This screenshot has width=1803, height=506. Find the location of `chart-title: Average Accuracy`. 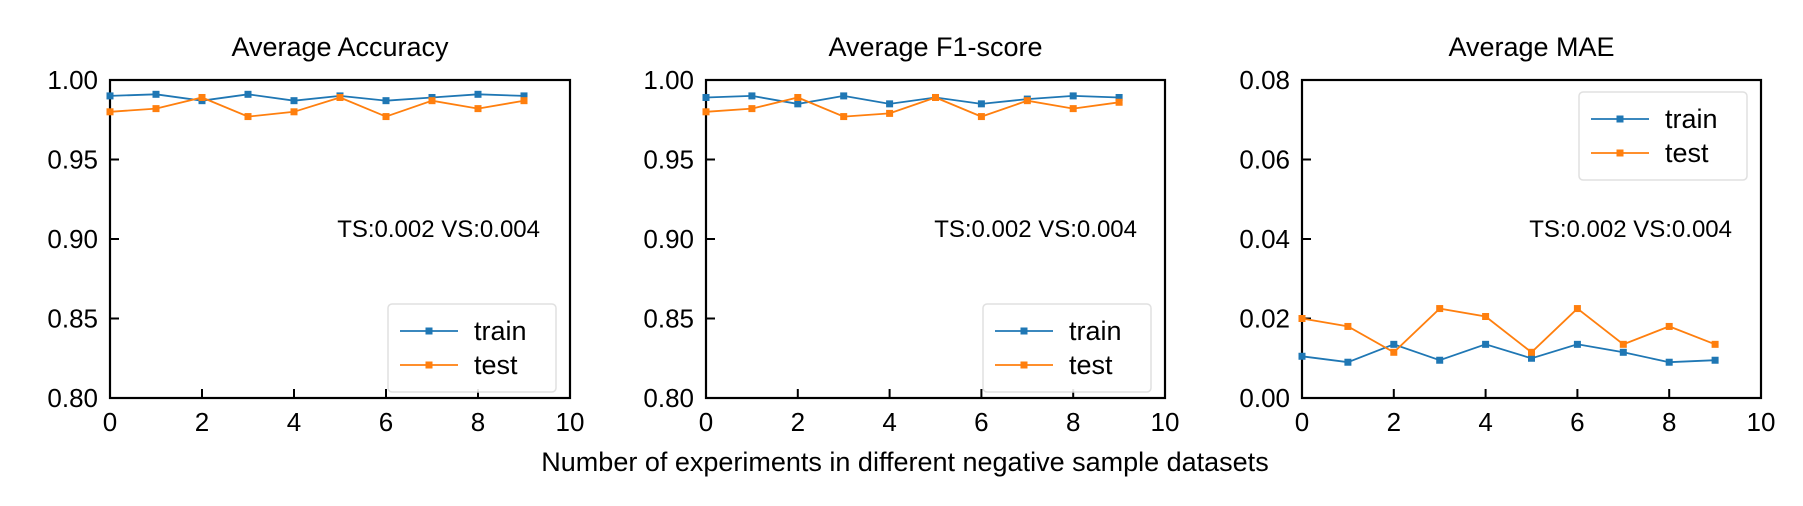

chart-title: Average Accuracy is located at coordinates (340, 47).